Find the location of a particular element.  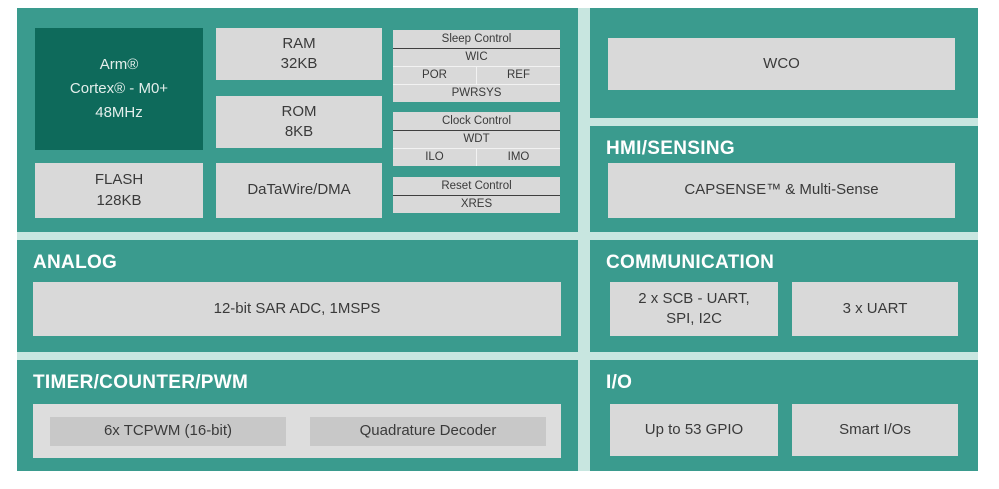

scb-block: 2 x SCB - UART, SPI, I2C is located at coordinates (694, 309).